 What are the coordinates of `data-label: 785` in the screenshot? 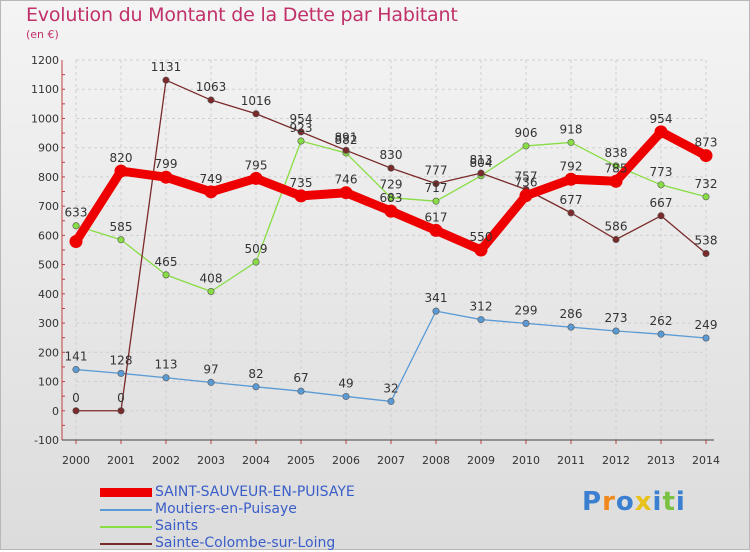 It's located at (616, 168).